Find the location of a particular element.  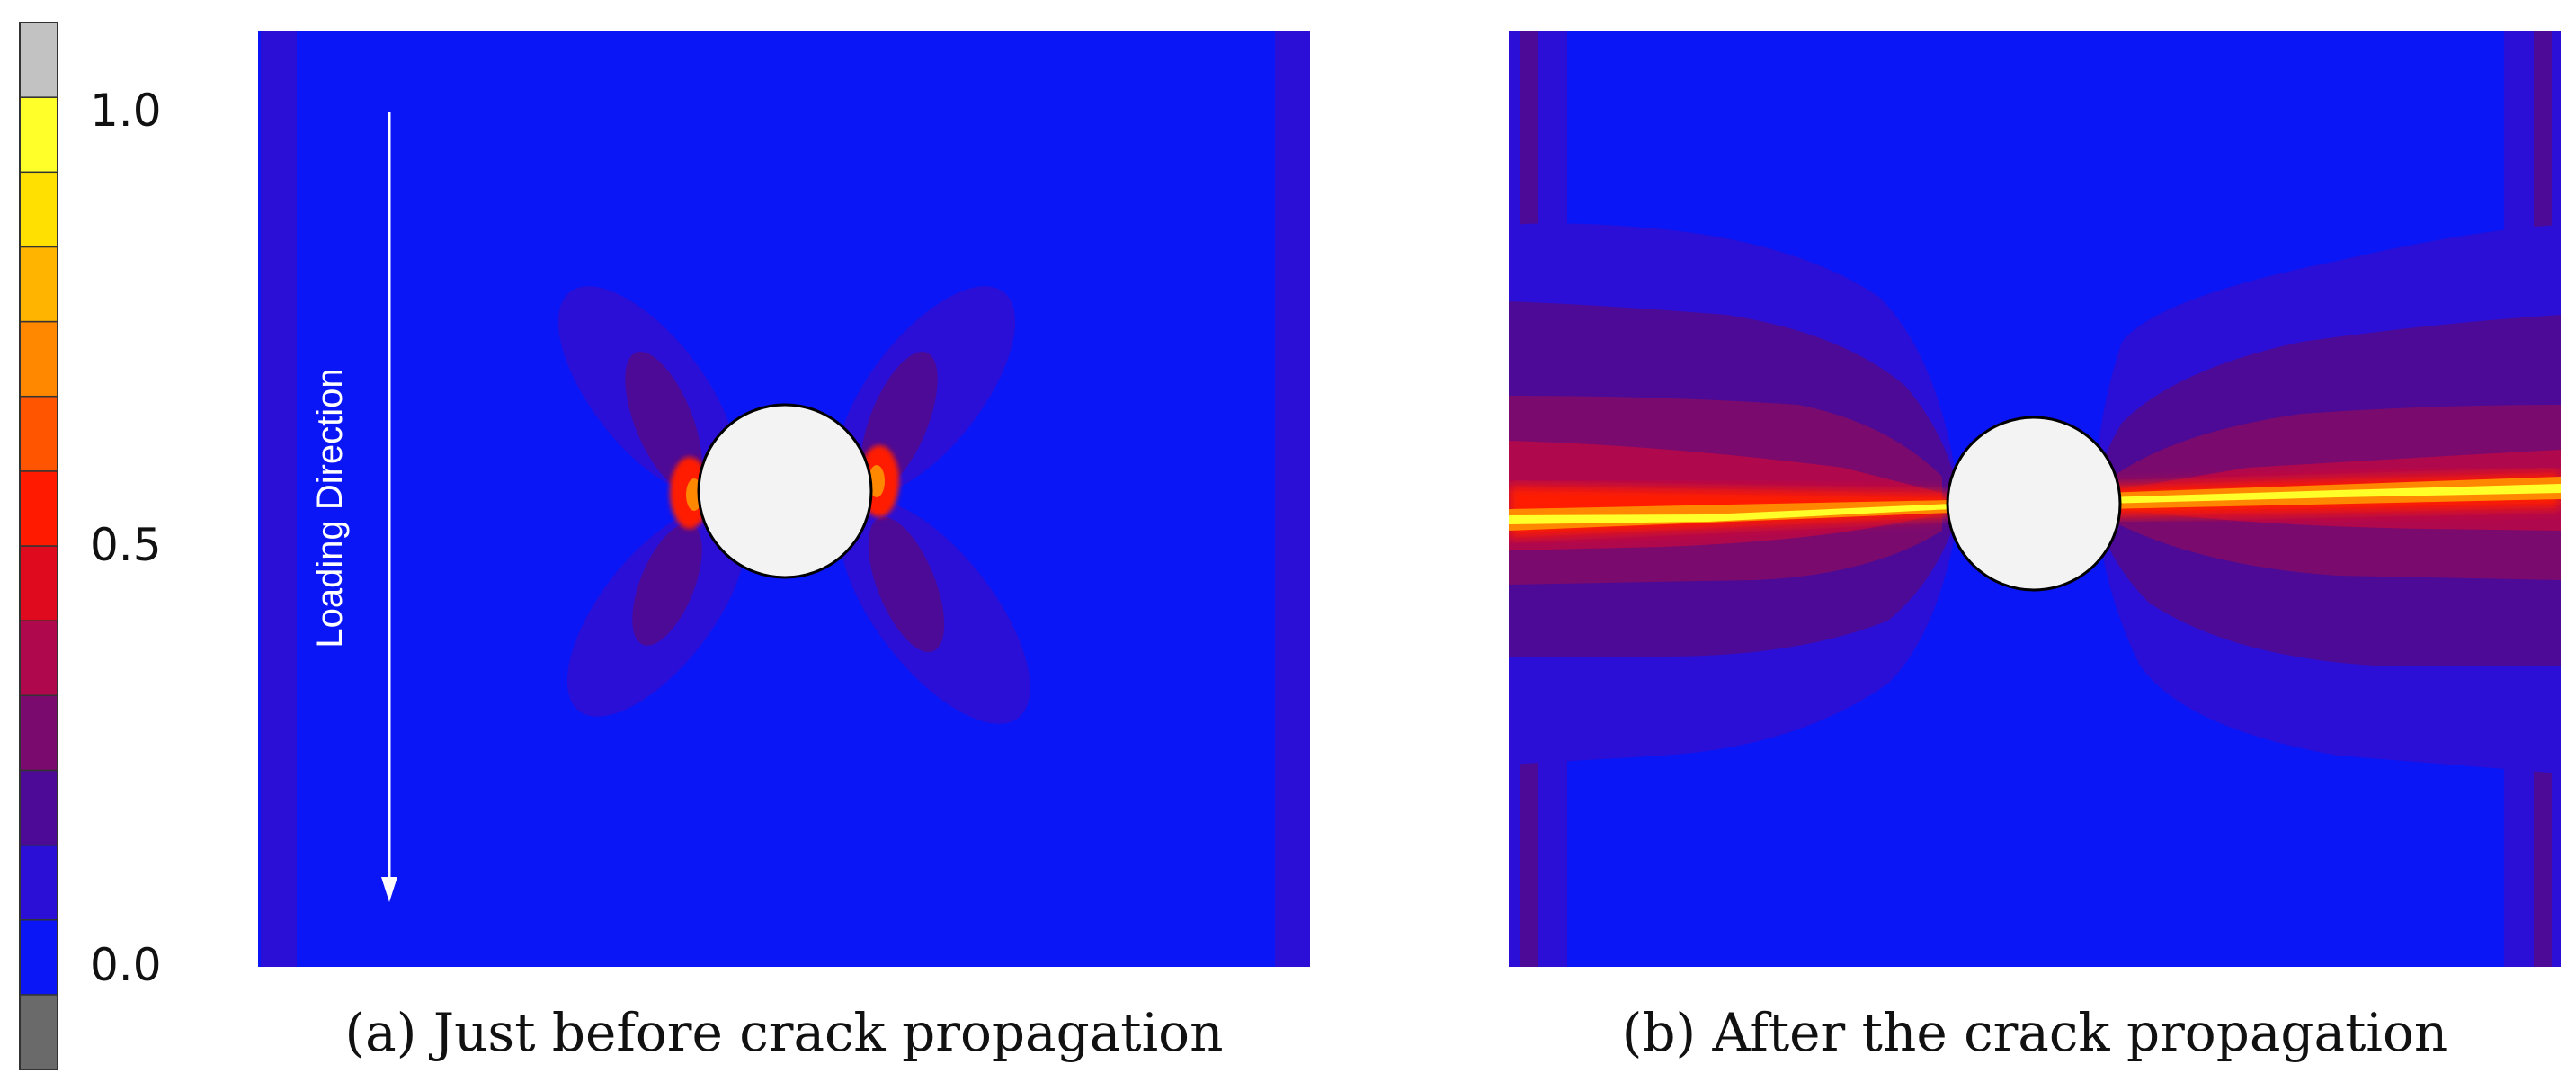

panel-b-hole is located at coordinates (2034, 504).